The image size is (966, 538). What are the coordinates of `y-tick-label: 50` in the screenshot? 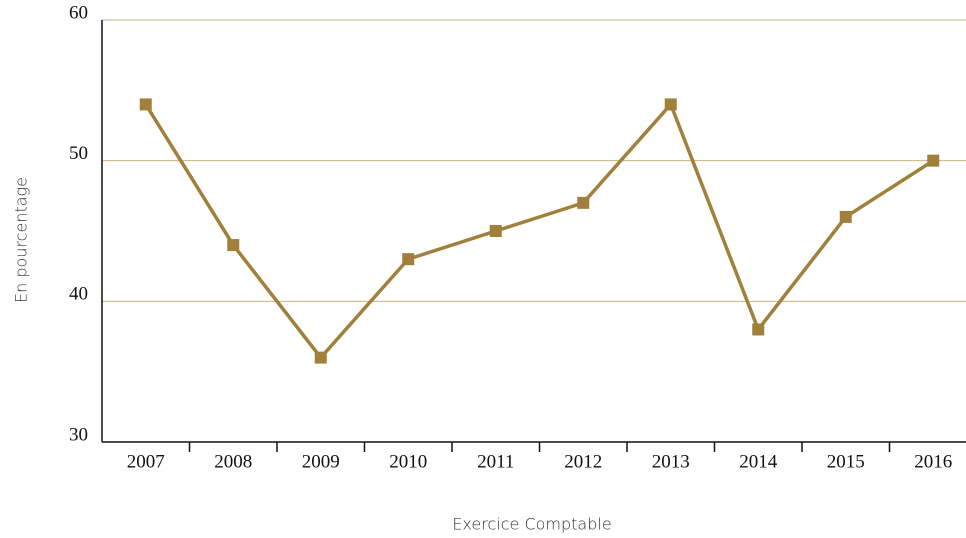 It's located at (78, 153).